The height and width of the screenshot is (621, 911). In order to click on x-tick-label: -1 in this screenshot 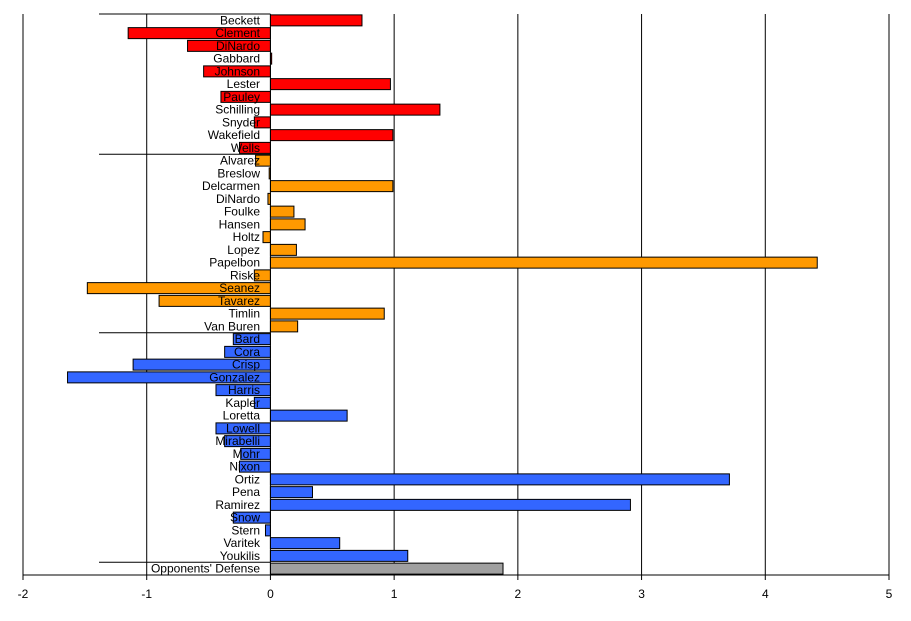, I will do `click(146, 594)`.